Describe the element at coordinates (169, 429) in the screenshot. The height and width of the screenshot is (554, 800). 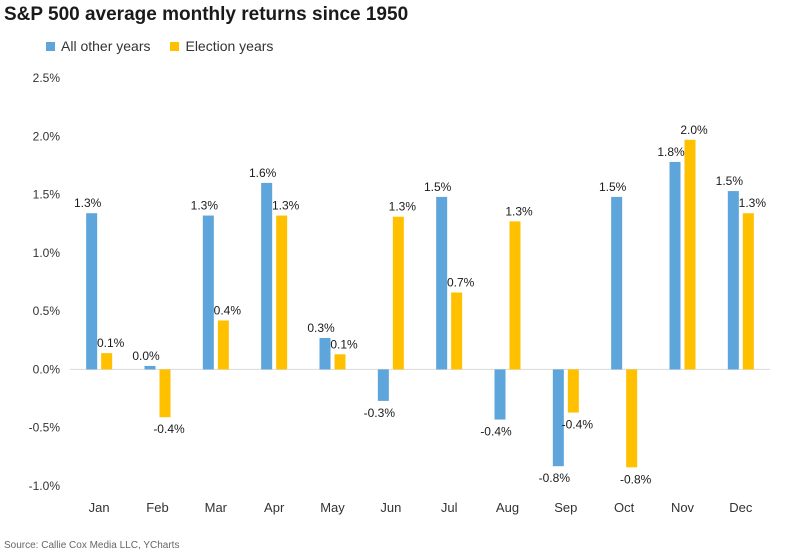
I see `data-label-election-years-feb: -0.4%` at that location.